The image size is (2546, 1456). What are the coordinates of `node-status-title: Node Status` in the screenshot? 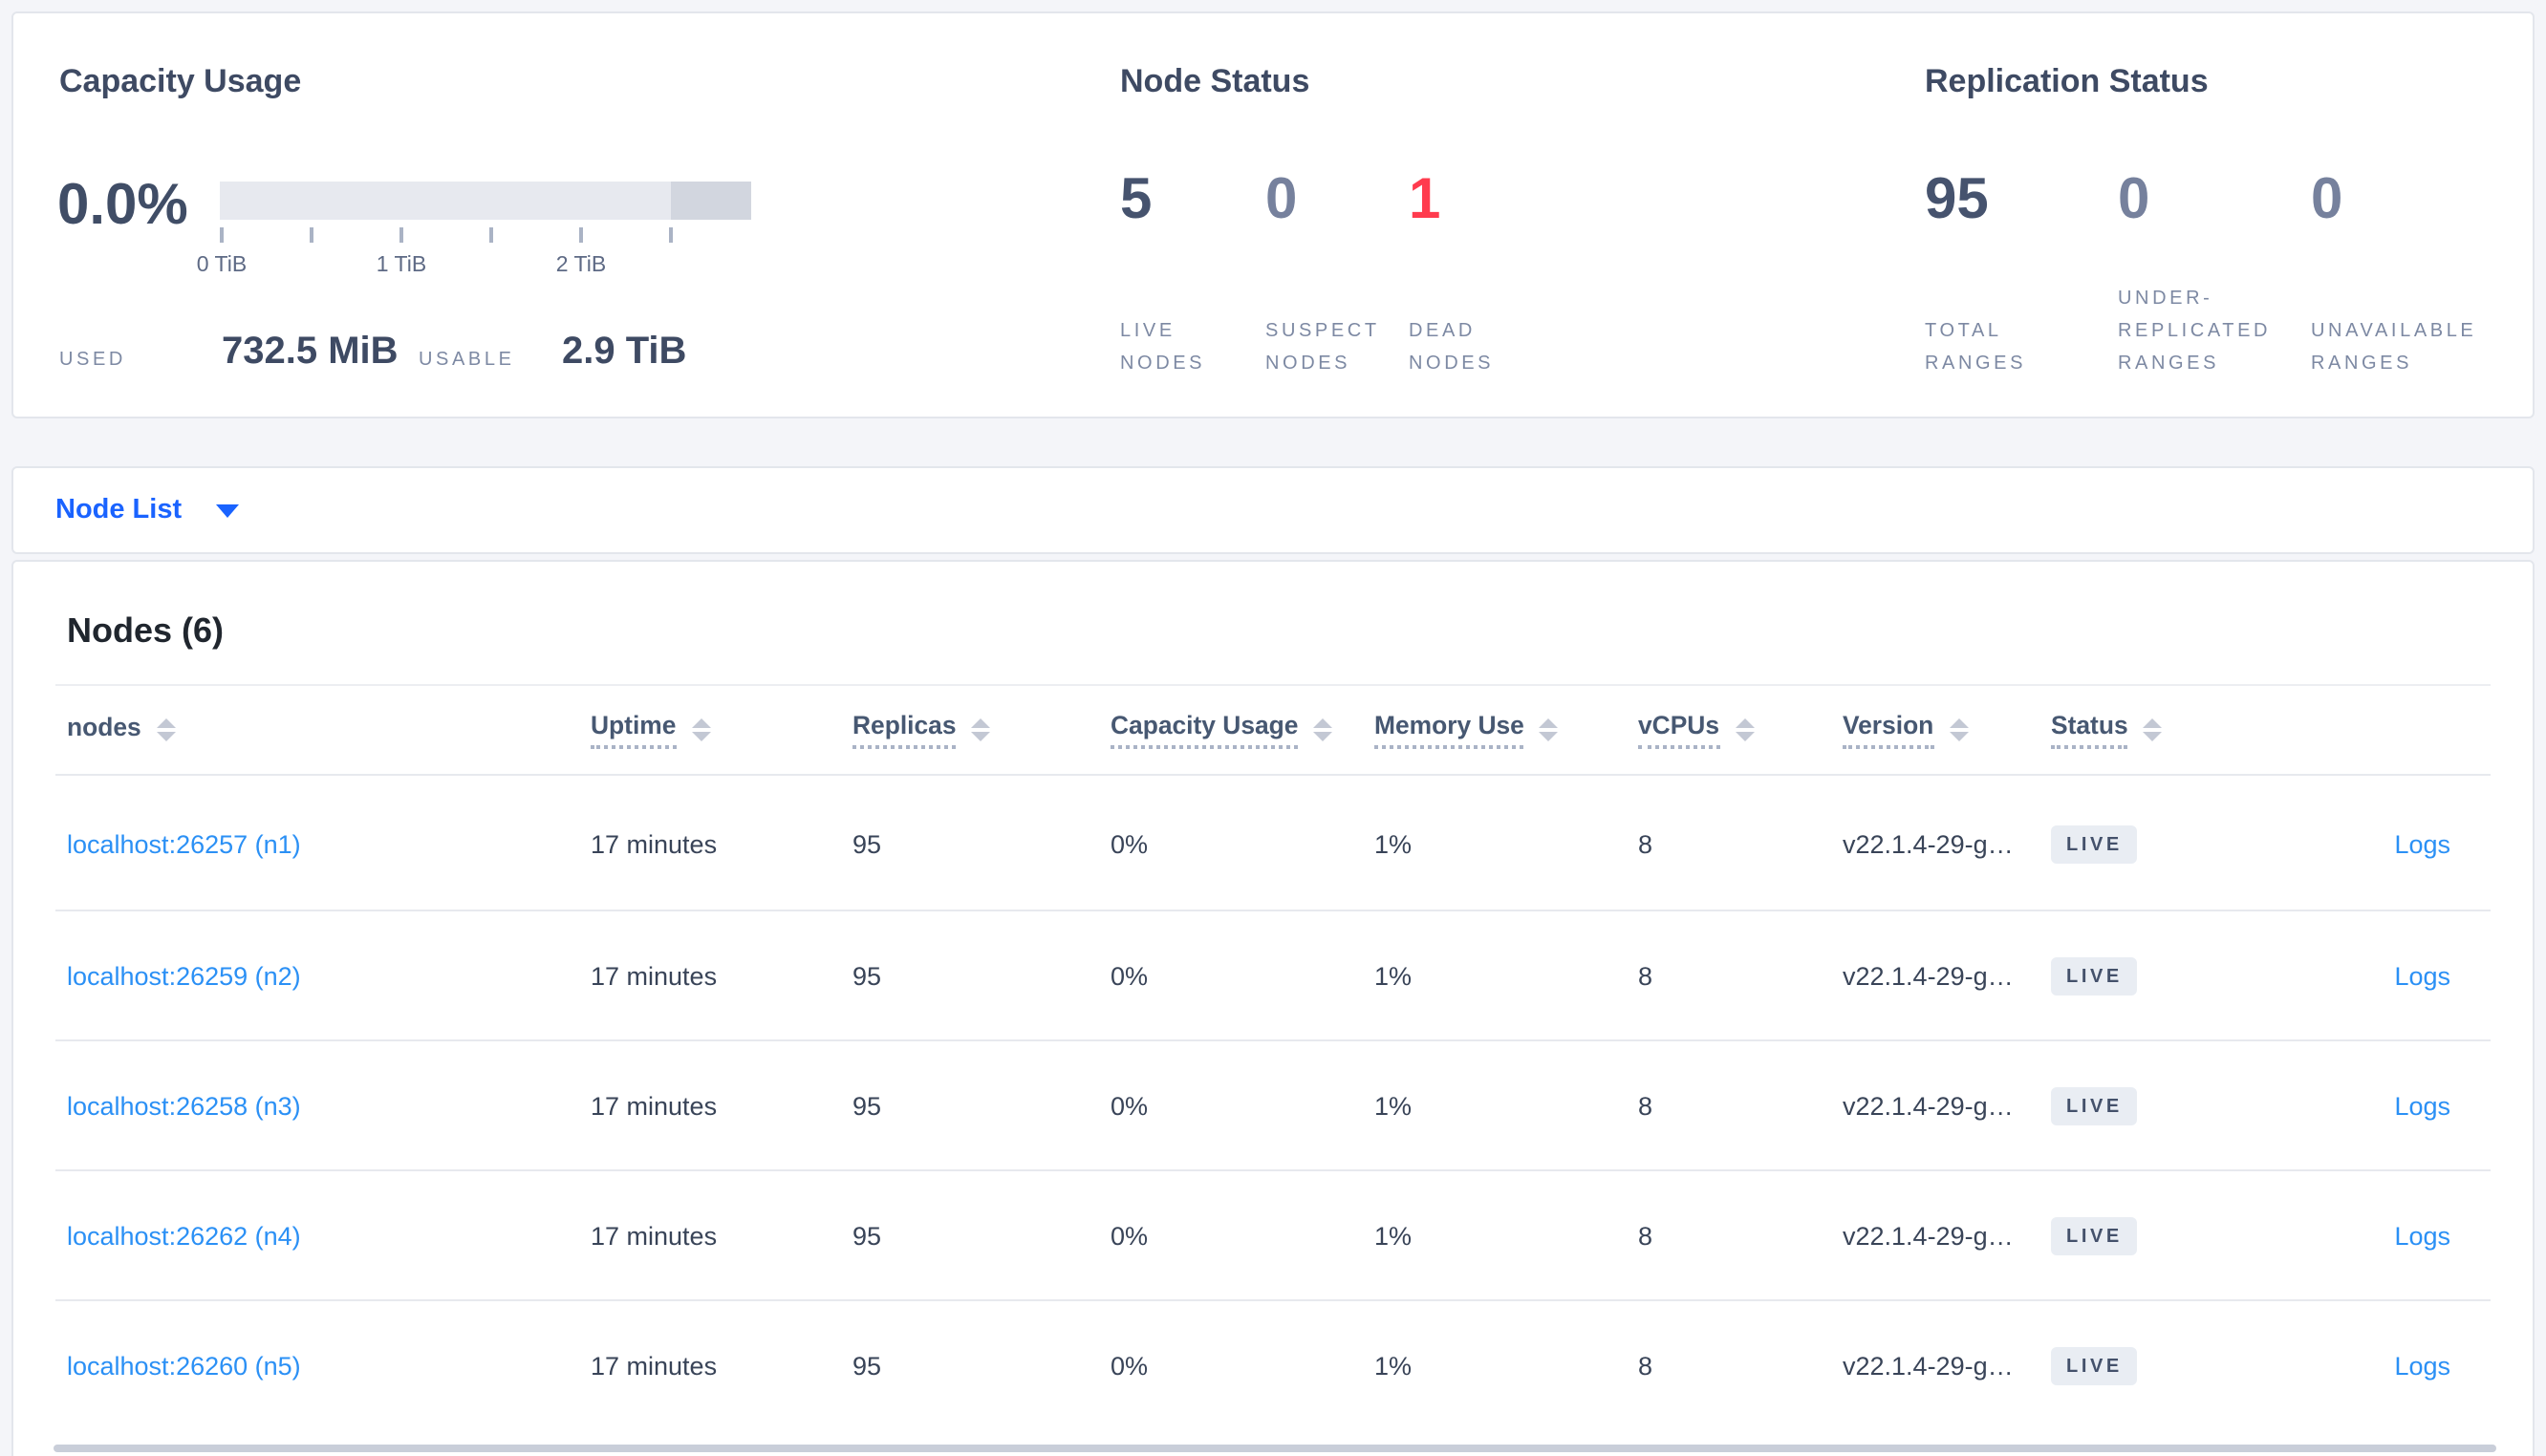 It's located at (1215, 81).